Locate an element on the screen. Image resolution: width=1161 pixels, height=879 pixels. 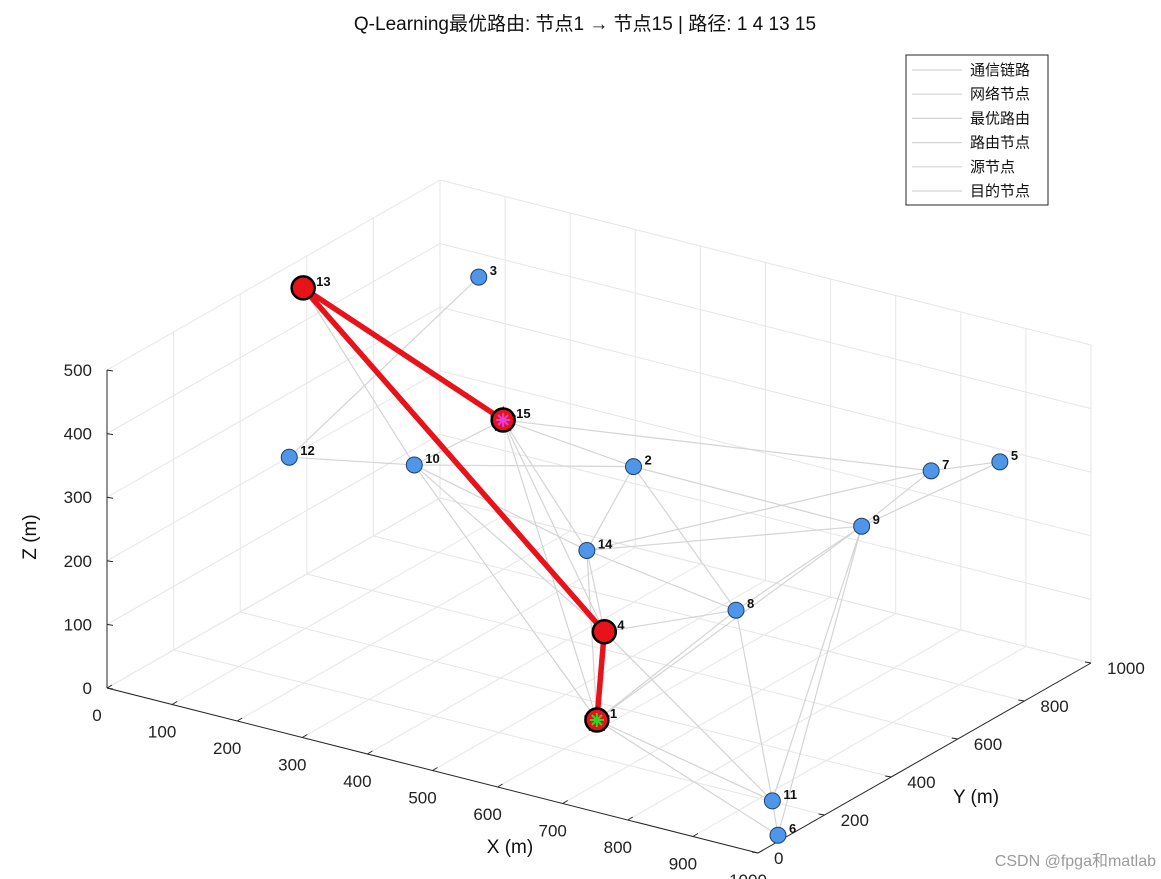
legend-entry: 最优路由 is located at coordinates (1000, 118).